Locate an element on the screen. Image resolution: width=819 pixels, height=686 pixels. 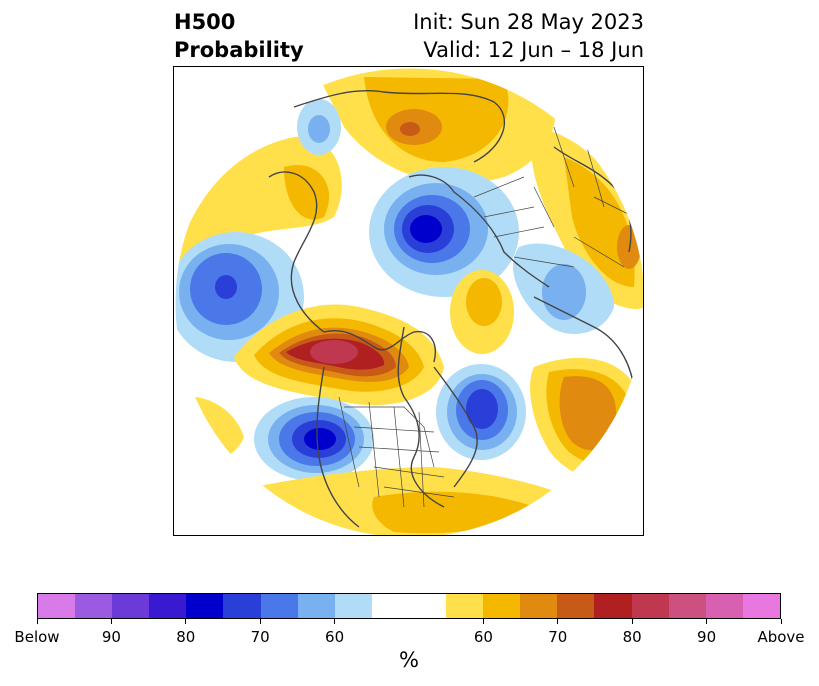
coast-europe is located at coordinates (584, 342).